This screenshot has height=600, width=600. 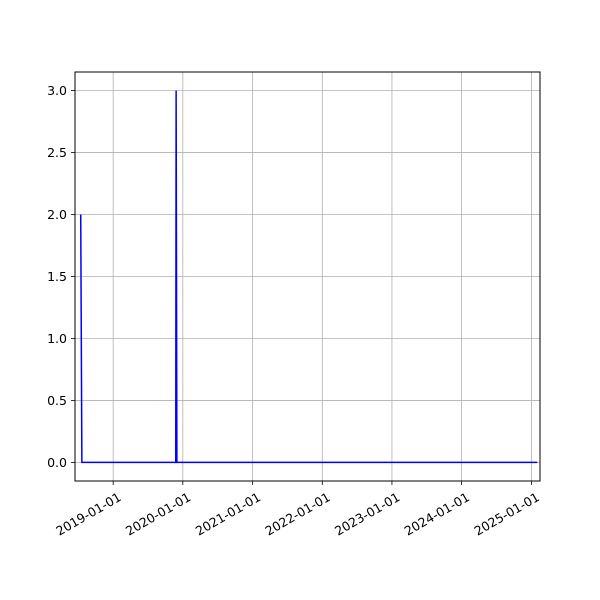 I want to click on y-axis: 0.0 0.5 1.0 1.5 2.0 2.5 3.0, so click(x=61, y=276).